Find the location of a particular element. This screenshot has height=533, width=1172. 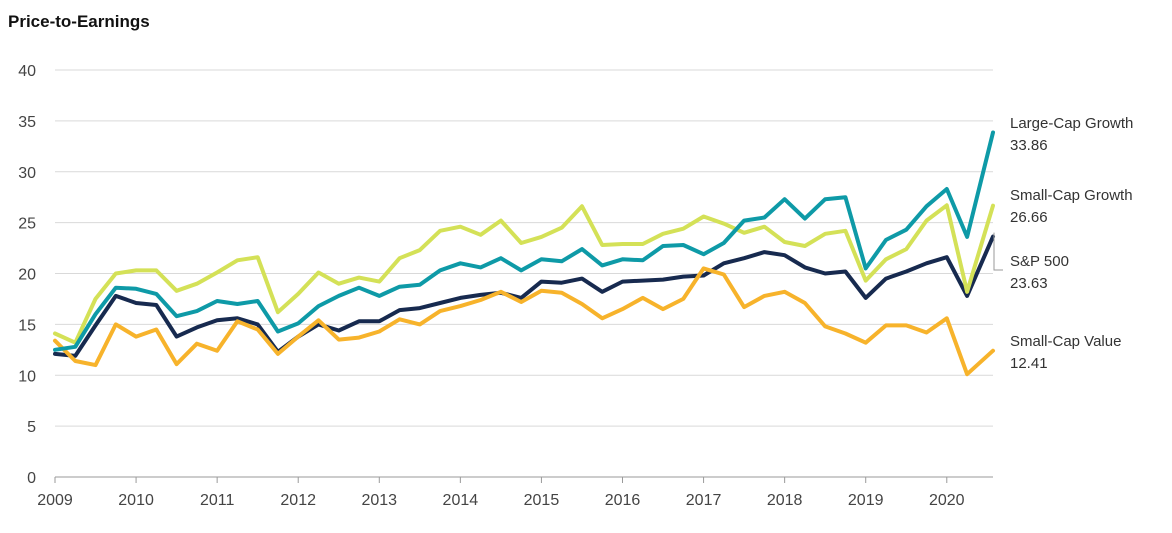

y-tick-label: 0 is located at coordinates (31, 478).